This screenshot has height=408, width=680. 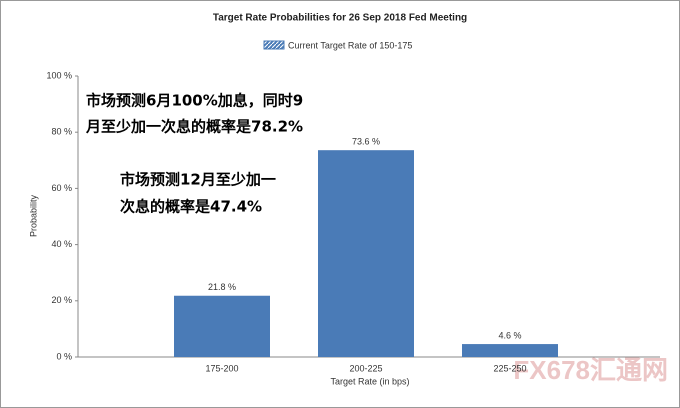 I want to click on y-axis-label: Probability, so click(x=33, y=215).